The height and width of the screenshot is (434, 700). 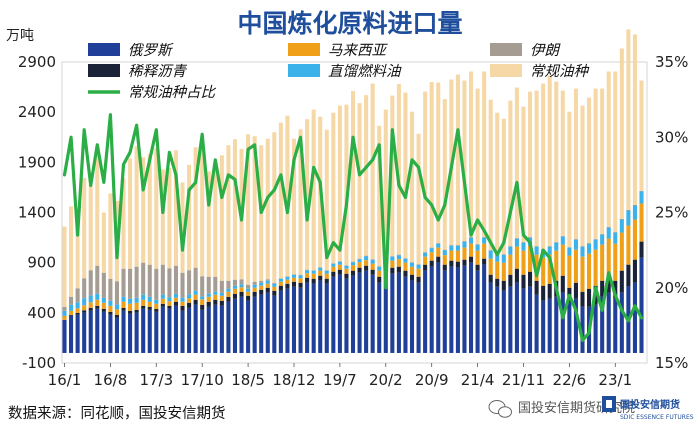 I want to click on y2-tick-label: 30%, so click(x=671, y=137).